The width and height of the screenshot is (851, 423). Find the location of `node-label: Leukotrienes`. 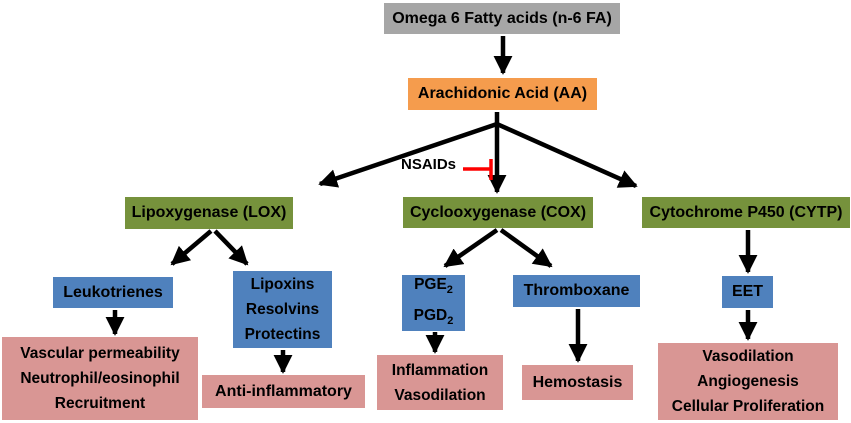

node-label: Leukotrienes is located at coordinates (113, 292).